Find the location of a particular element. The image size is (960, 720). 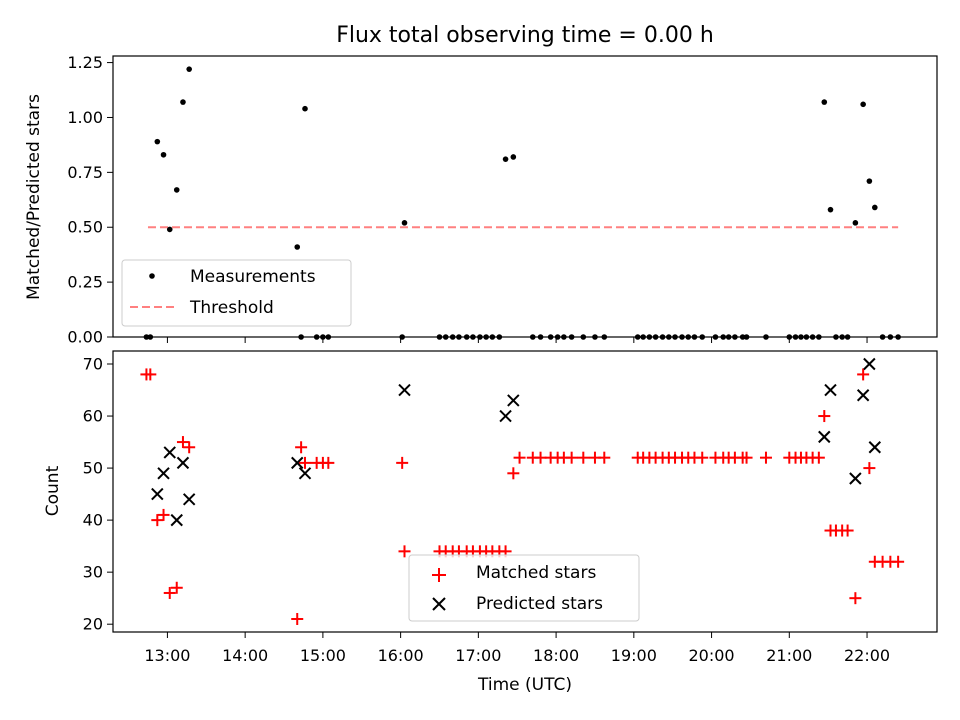

y-tick-label: 0.75 is located at coordinates (85, 172).